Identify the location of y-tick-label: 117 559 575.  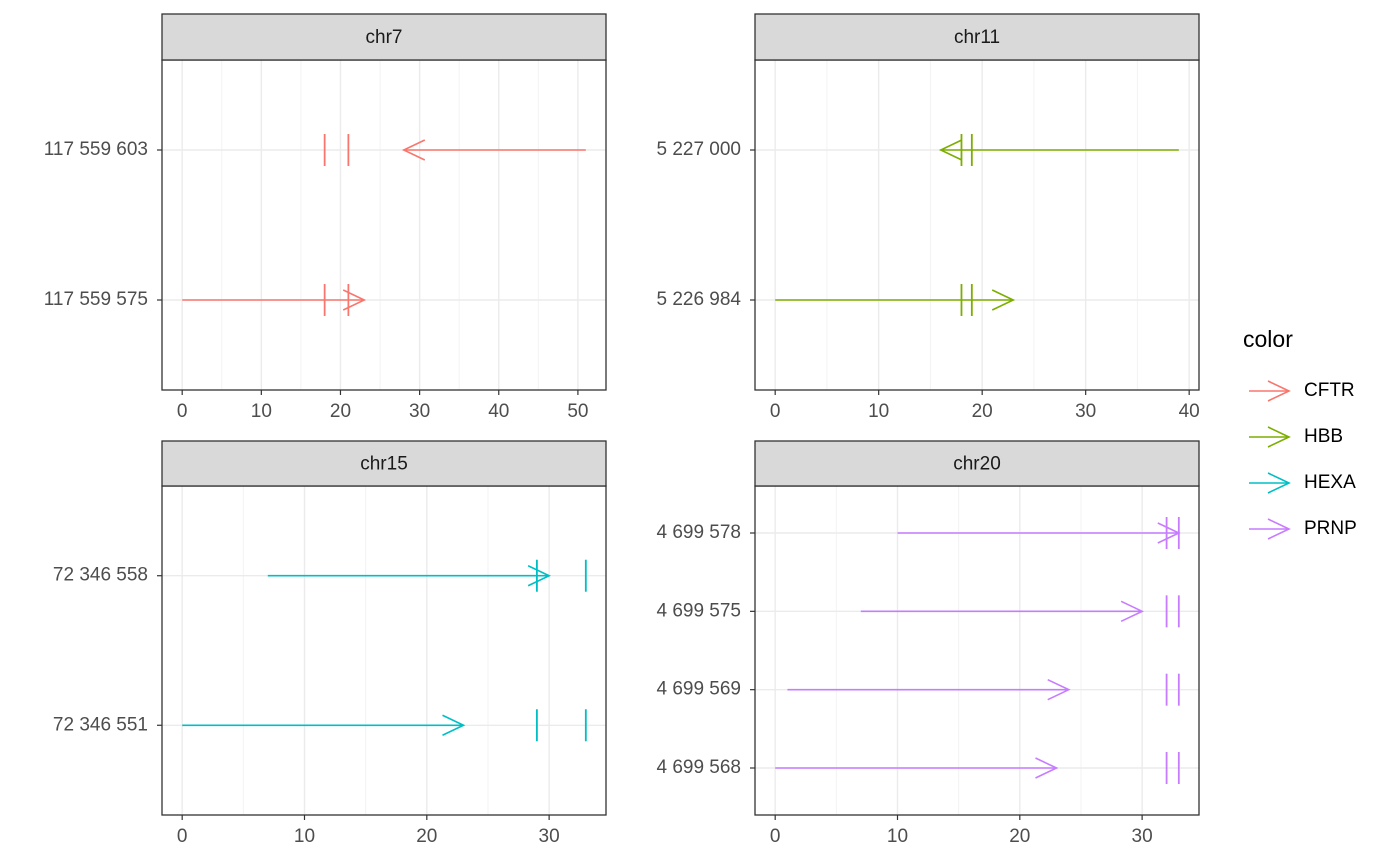
(96, 299).